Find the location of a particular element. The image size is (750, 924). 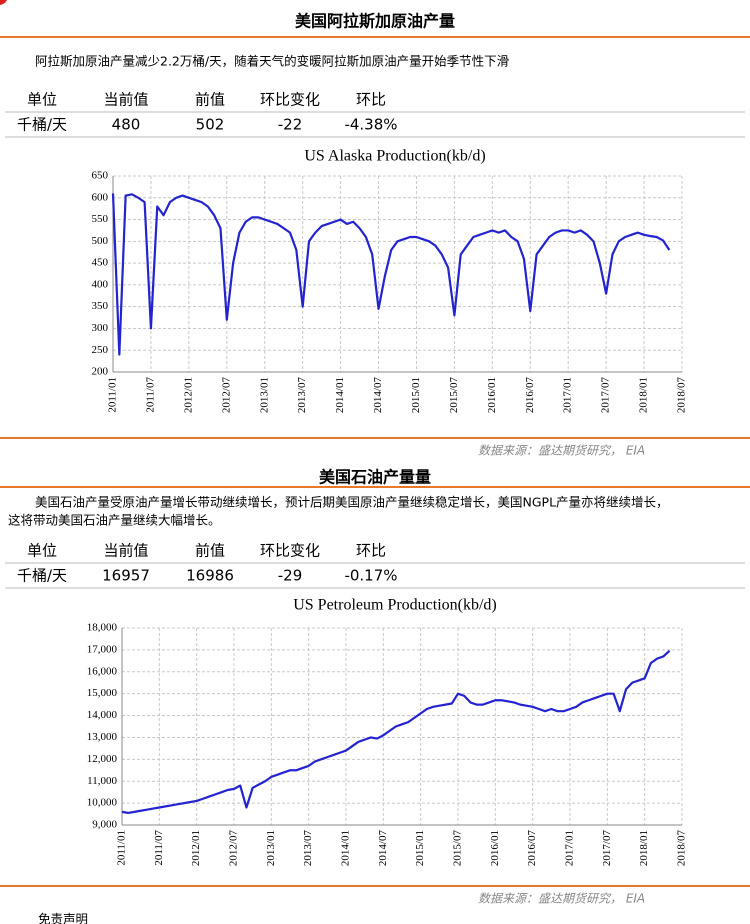

y-tick-label: 15,000 is located at coordinates (102, 693).